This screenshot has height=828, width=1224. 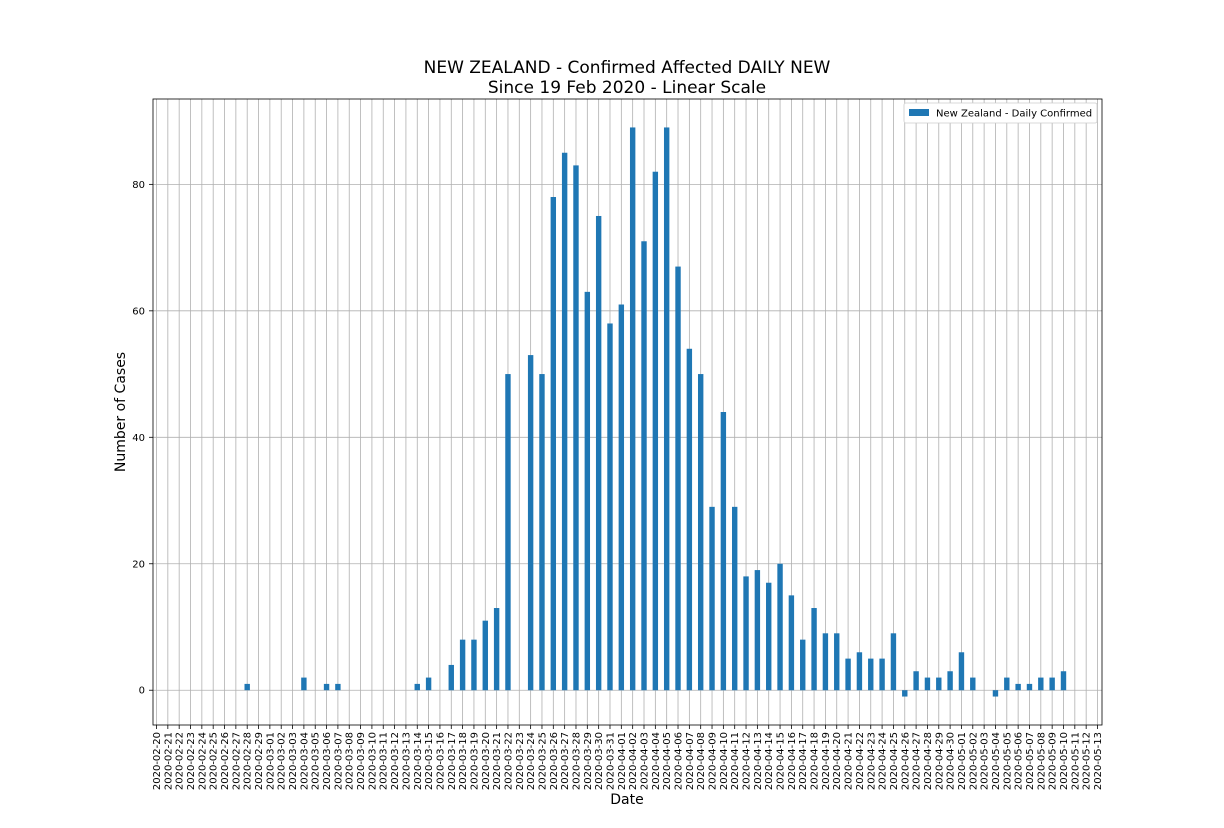 What do you see at coordinates (985, 761) in the screenshot?
I see `x-tick-label: 2020-05-03` at bounding box center [985, 761].